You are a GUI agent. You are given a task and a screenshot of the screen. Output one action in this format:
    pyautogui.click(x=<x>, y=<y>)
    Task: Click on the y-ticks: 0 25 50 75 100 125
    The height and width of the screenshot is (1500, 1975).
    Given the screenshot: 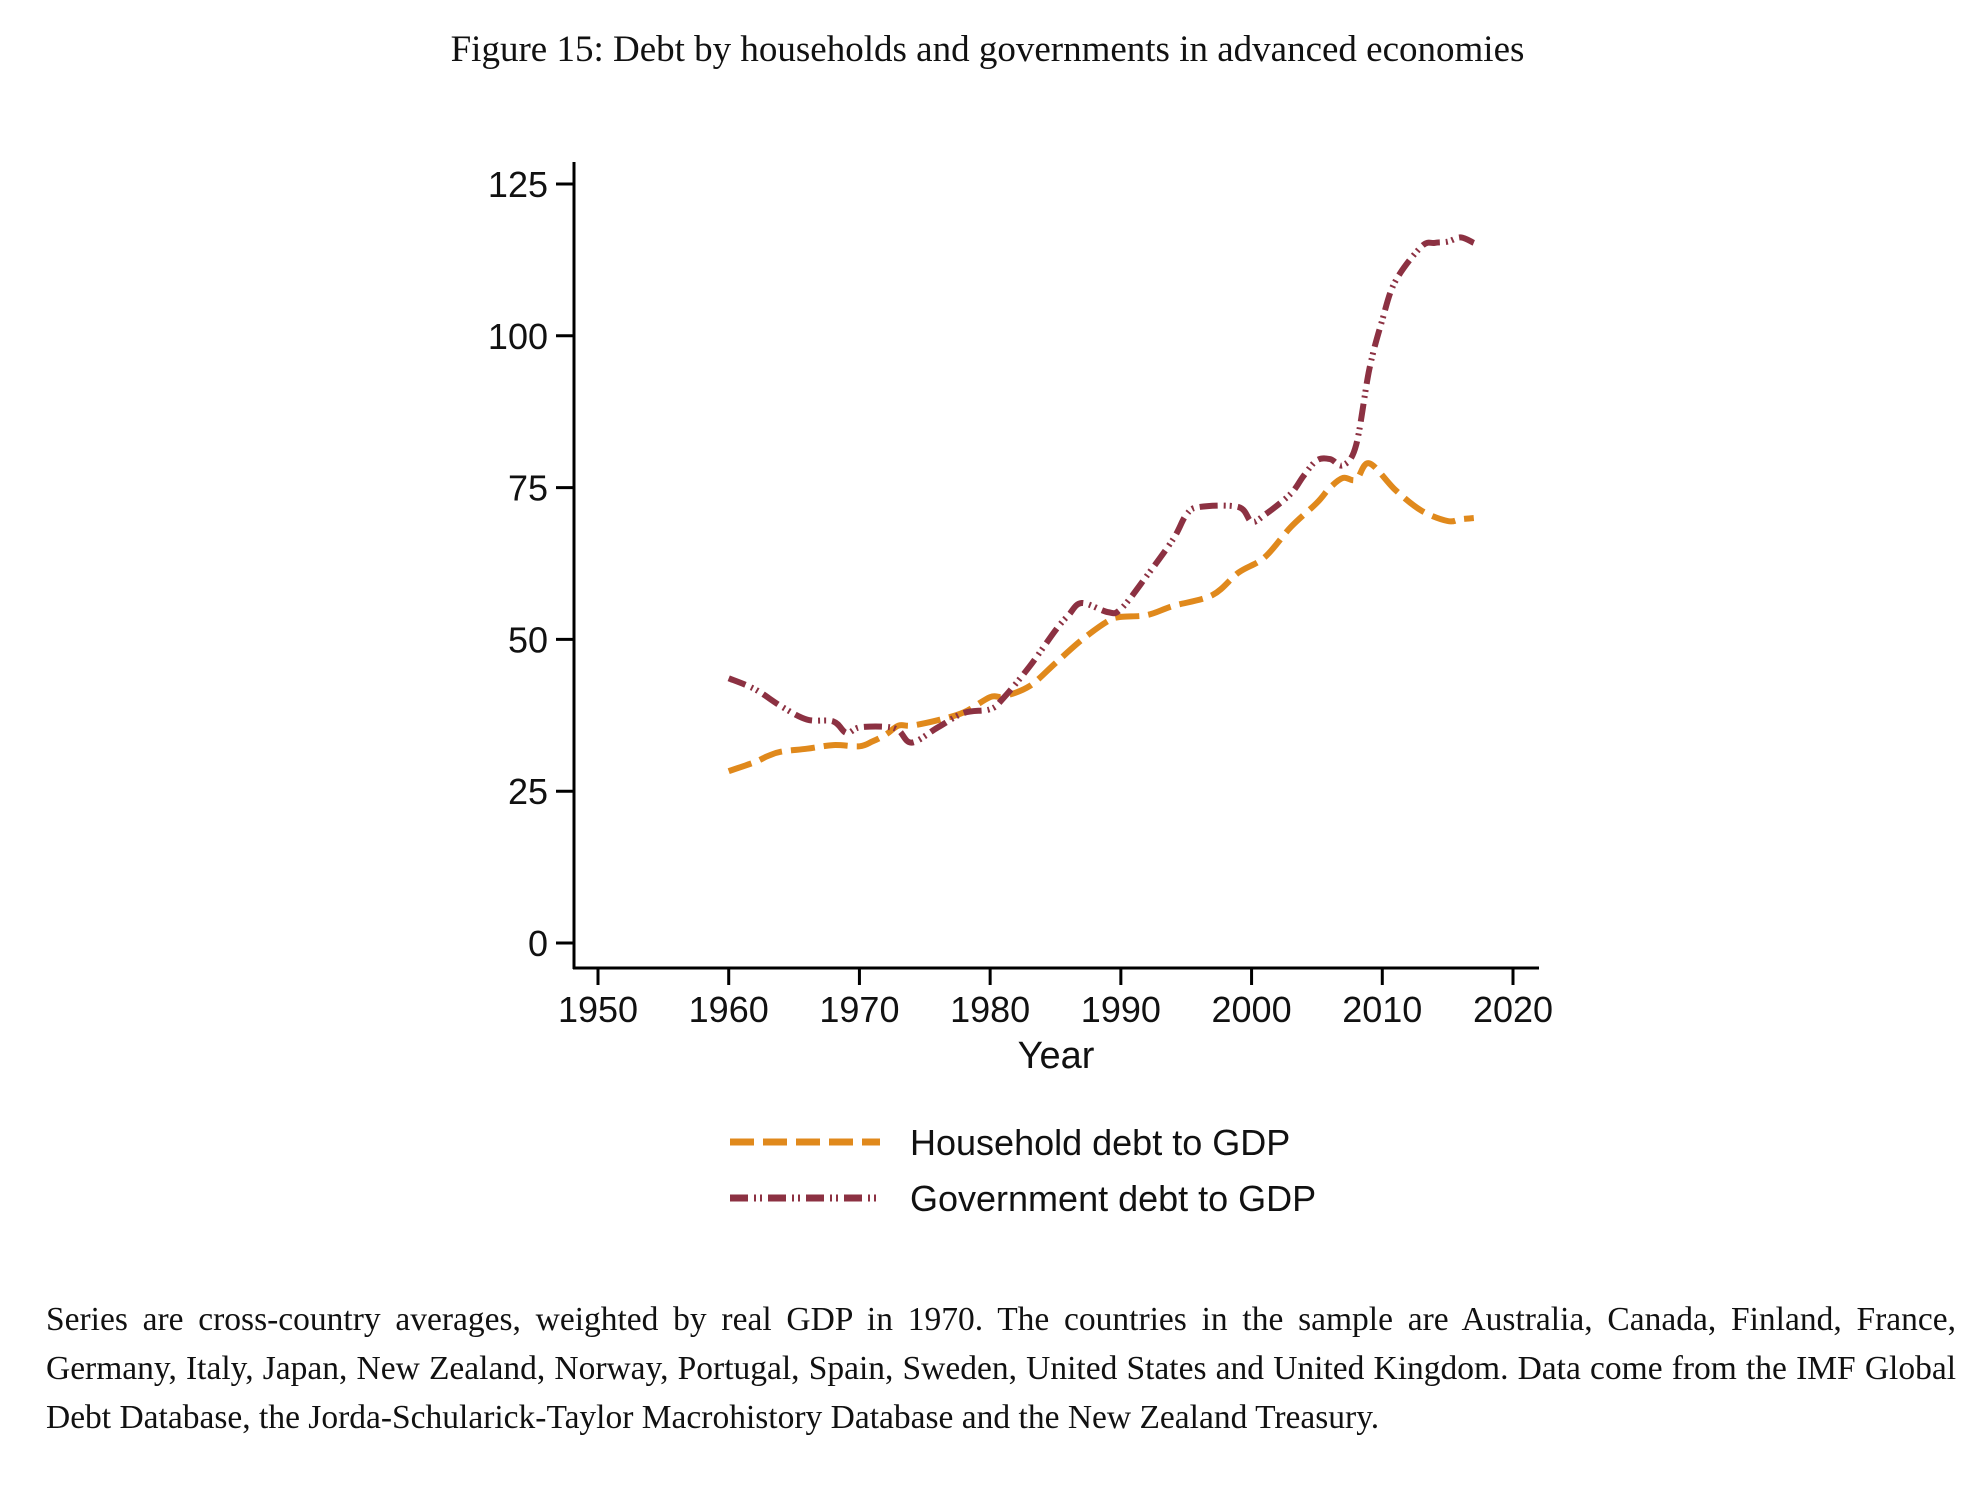 What is the action you would take?
    pyautogui.click(x=531, y=564)
    